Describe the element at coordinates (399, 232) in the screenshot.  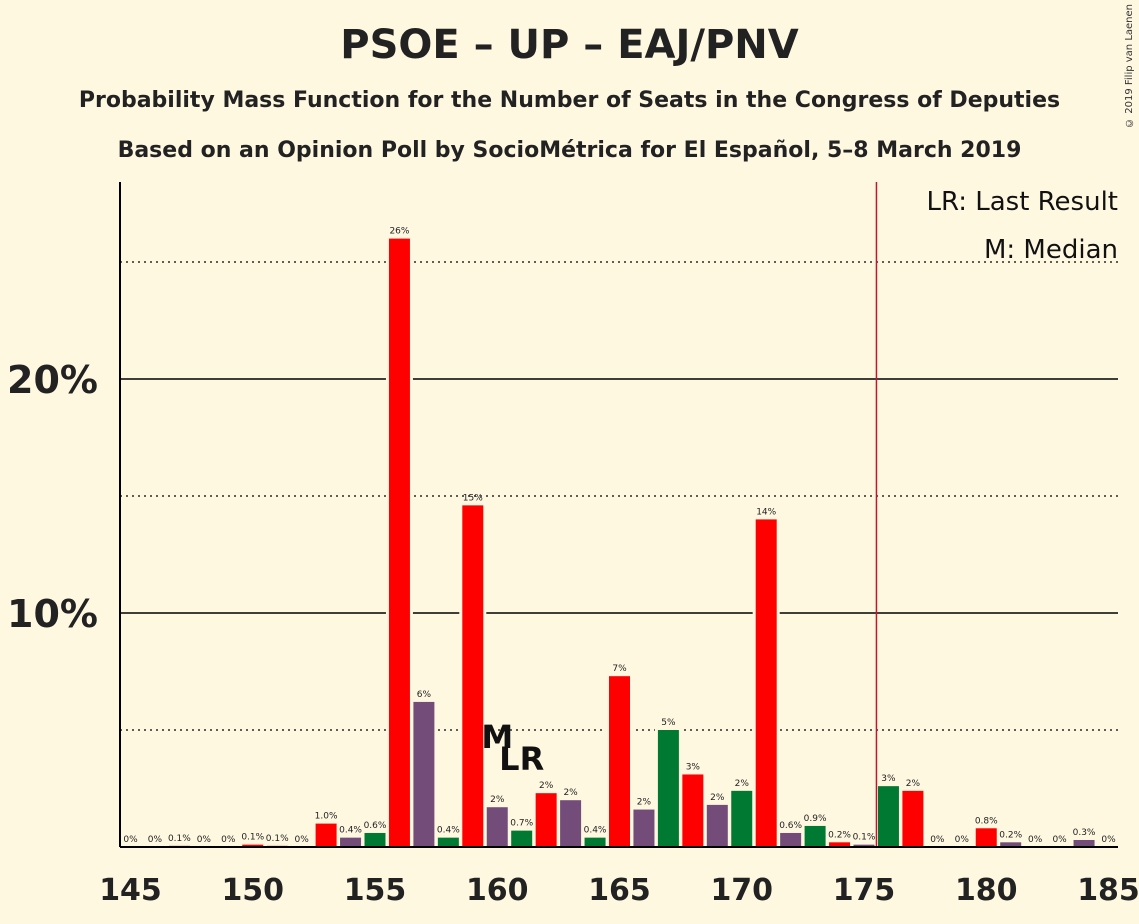
I see `bar-label-156: 26%` at that location.